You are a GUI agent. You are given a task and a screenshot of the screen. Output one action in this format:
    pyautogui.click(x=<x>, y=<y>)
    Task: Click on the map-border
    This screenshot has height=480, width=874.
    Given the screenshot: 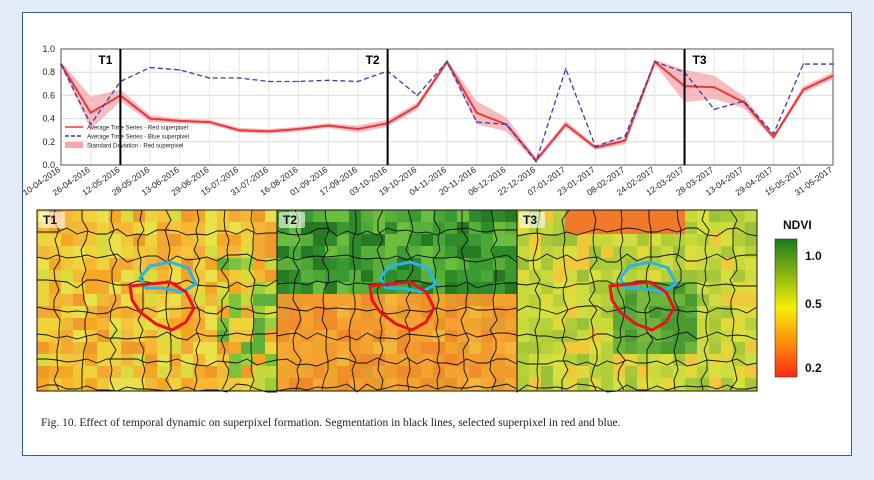 What is the action you would take?
    pyautogui.click(x=637, y=300)
    